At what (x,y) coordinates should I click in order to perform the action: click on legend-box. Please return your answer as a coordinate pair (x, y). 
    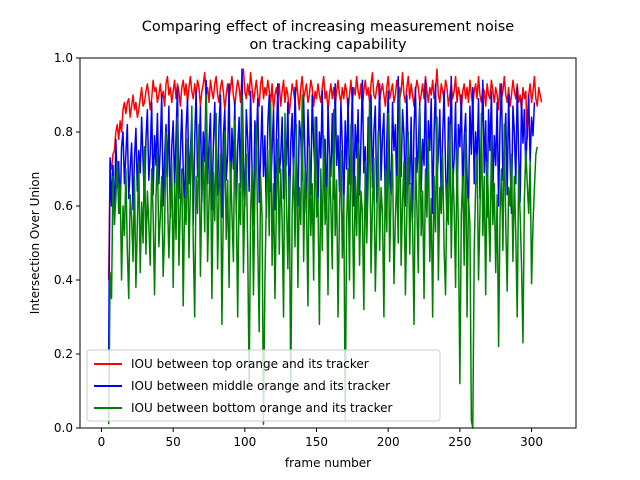
    Looking at the image, I should click on (263, 385).